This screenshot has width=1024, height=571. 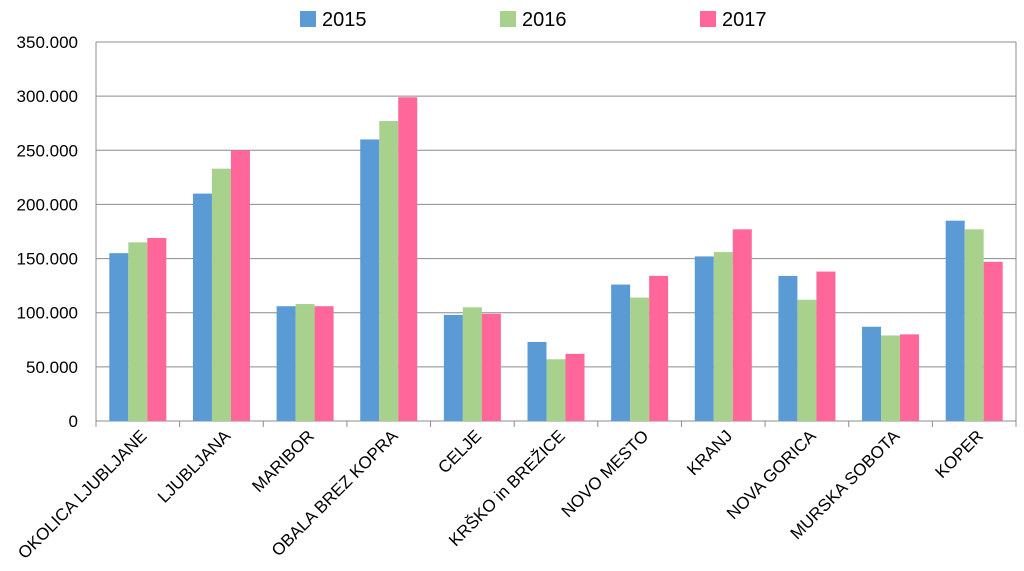 What do you see at coordinates (959, 454) in the screenshot?
I see `x-category-label: KOPER` at bounding box center [959, 454].